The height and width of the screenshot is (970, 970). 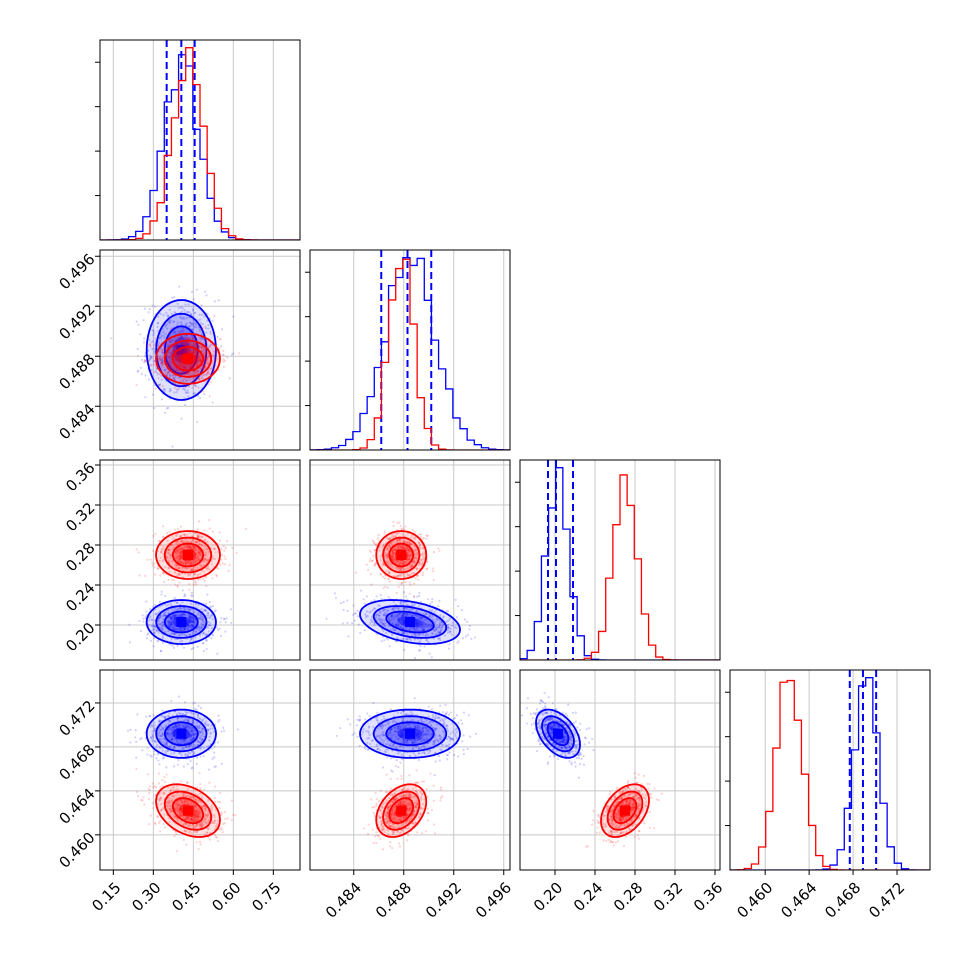 I want to click on panel-frame, so click(x=410, y=350).